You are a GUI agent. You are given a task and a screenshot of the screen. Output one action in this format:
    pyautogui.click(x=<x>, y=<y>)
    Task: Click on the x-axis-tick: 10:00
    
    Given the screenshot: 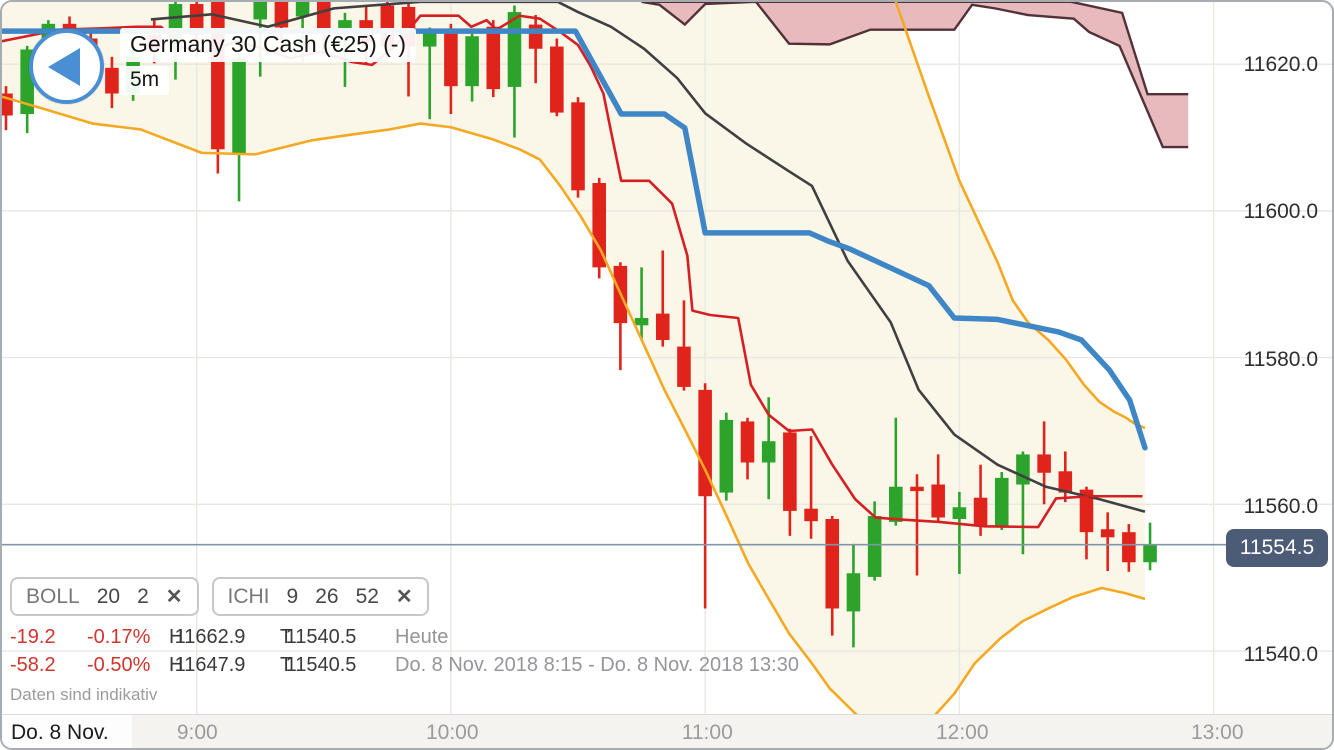 What is the action you would take?
    pyautogui.click(x=452, y=732)
    